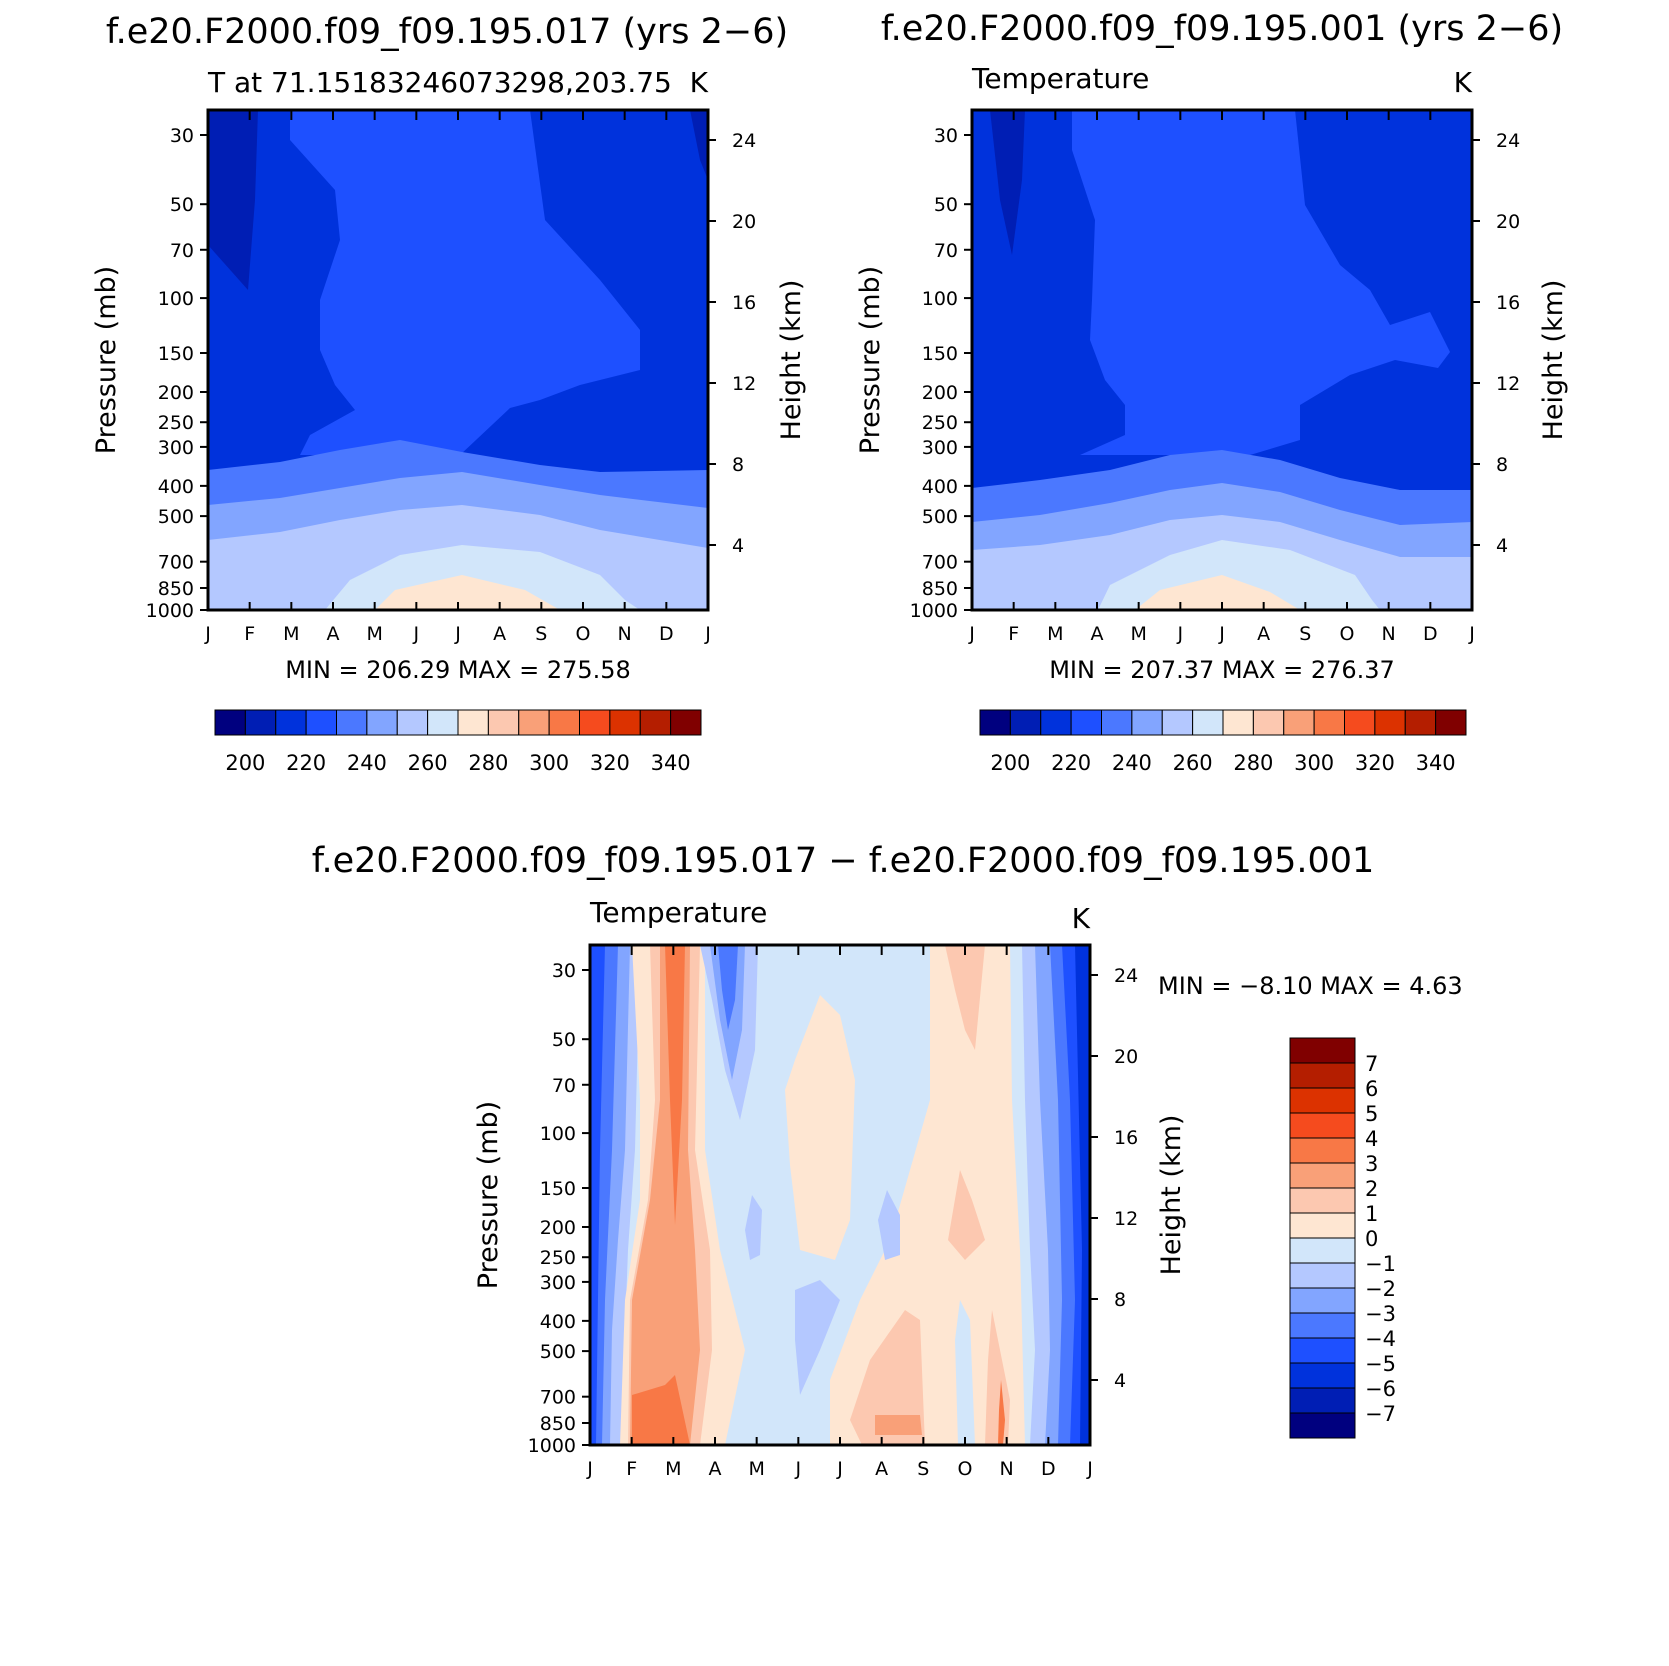 The height and width of the screenshot is (1666, 1669). Describe the element at coordinates (306, 763) in the screenshot. I see `colorbar-label: 220` at that location.